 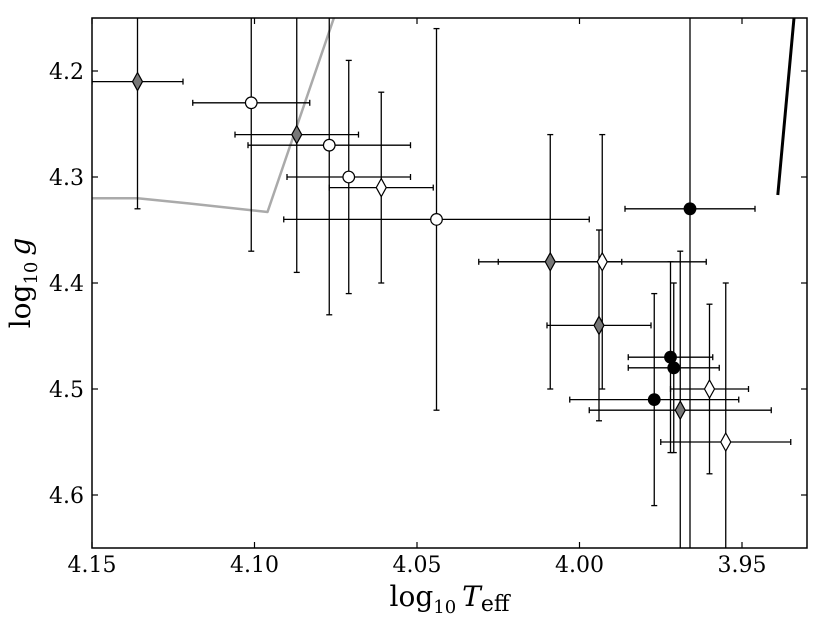 I want to click on y-axis-label-sub: 10, so click(x=31, y=273).